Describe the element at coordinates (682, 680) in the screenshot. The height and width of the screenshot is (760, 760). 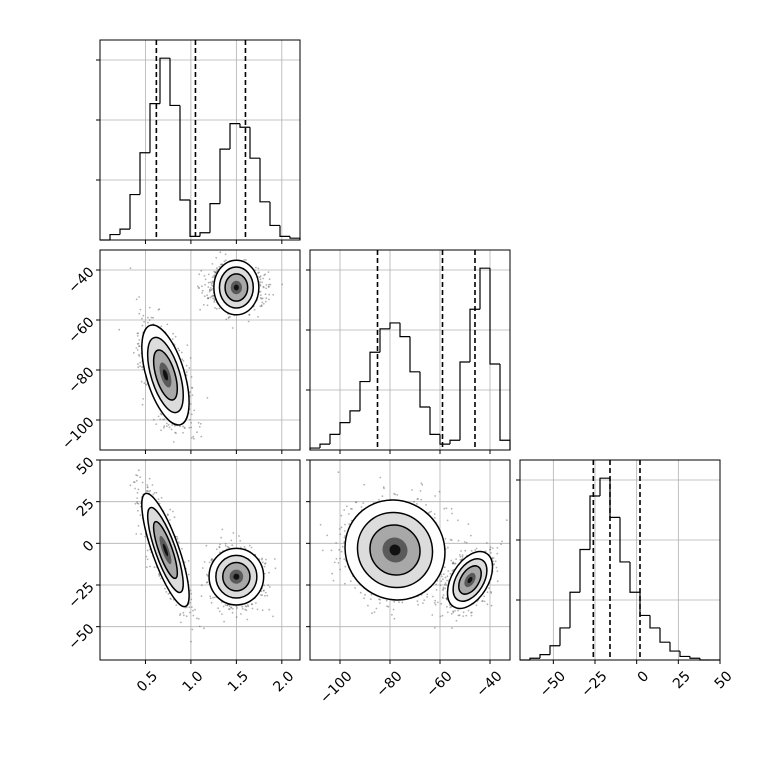
I see `x-tick-label: 25` at that location.